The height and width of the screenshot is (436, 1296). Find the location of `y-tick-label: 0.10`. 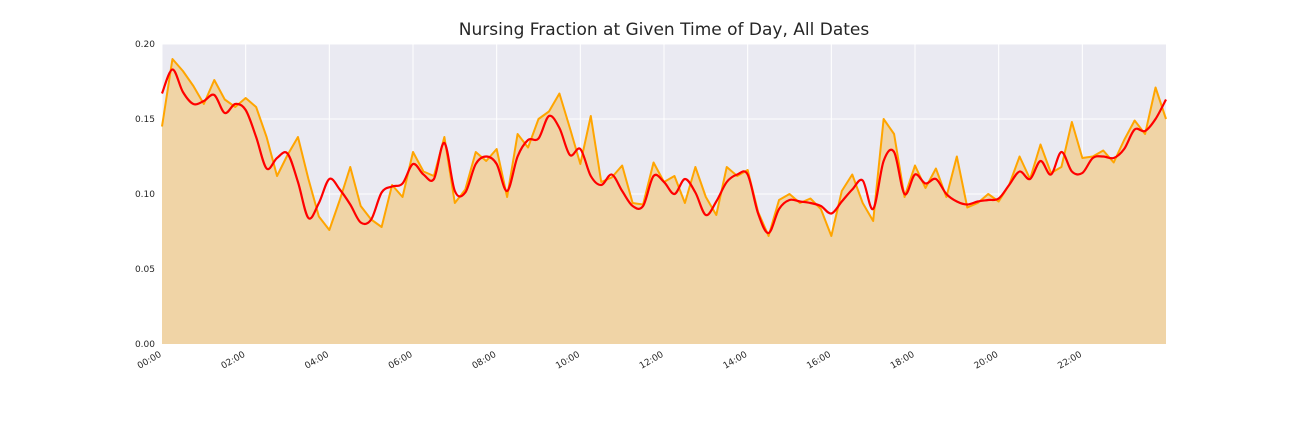

y-tick-label: 0.10 is located at coordinates (145, 195).